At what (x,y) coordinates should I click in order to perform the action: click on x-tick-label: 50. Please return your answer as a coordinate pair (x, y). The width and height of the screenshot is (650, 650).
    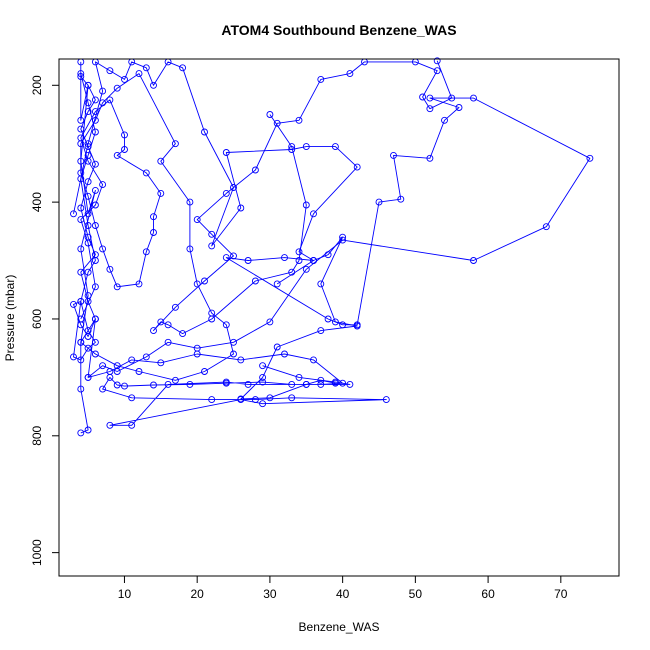
    Looking at the image, I should click on (416, 594).